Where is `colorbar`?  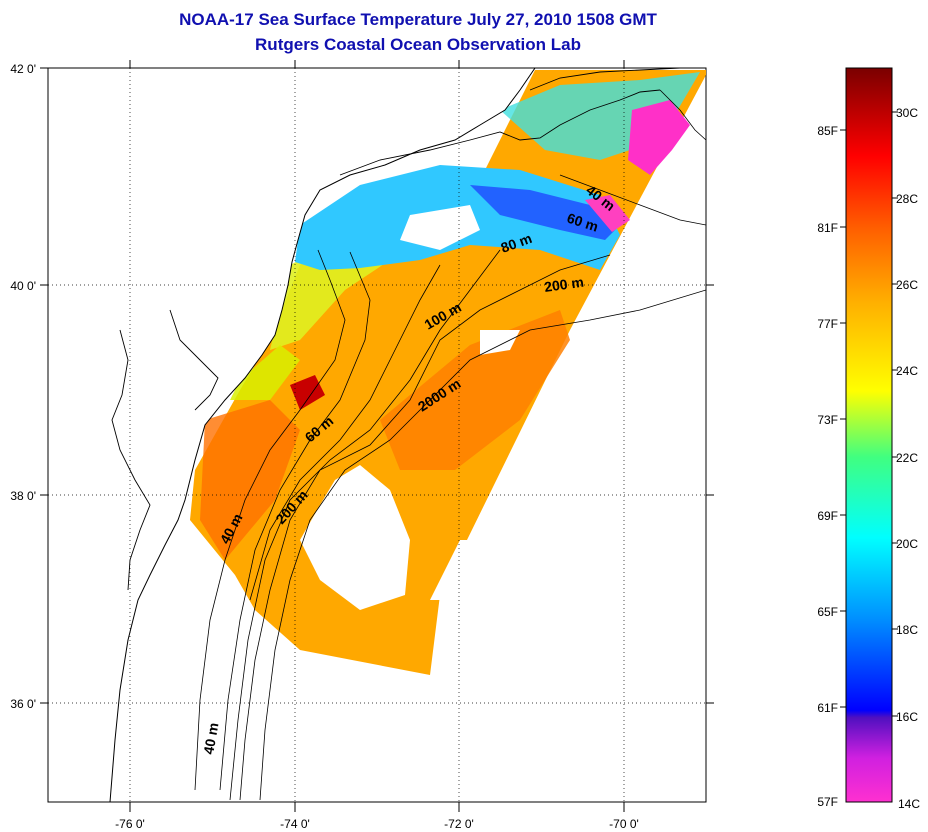 colorbar is located at coordinates (869, 435).